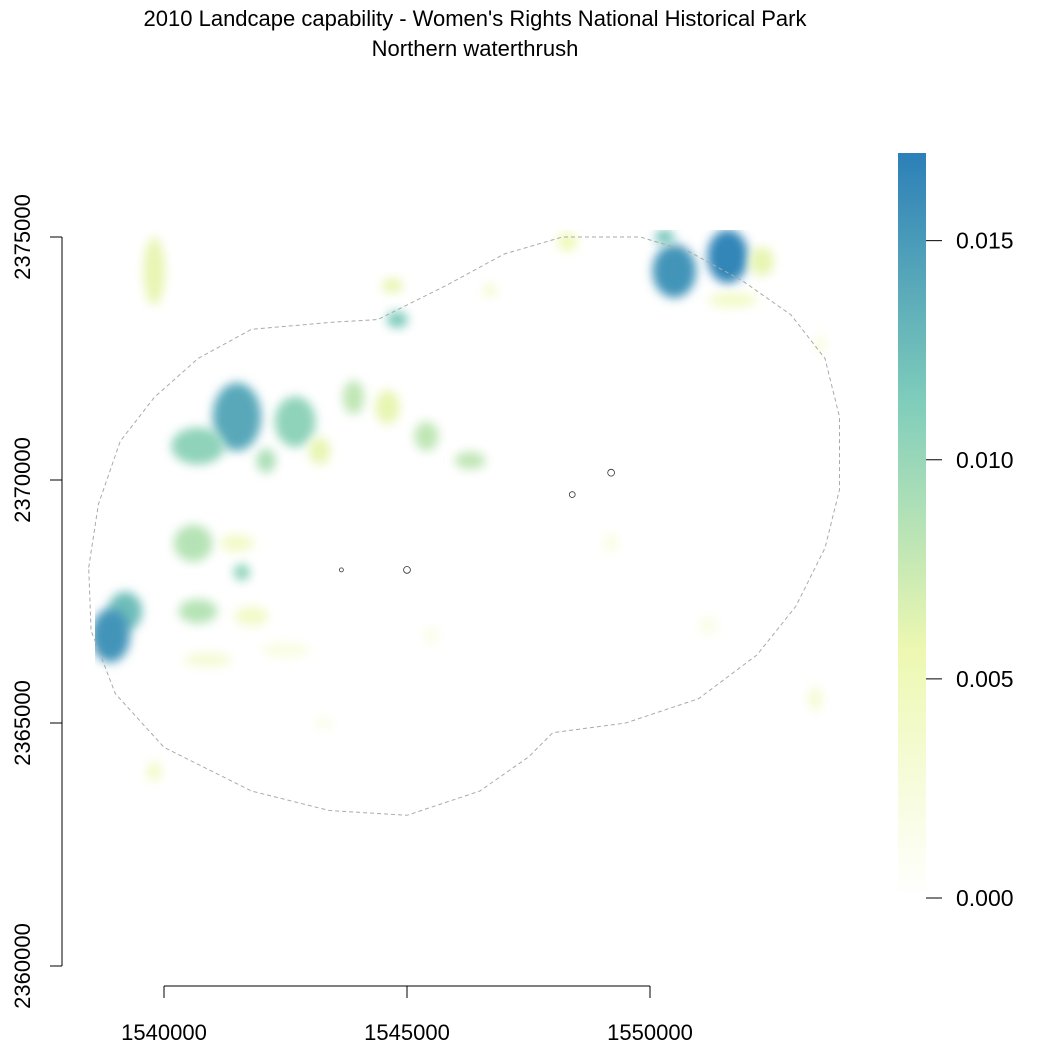  What do you see at coordinates (650, 1032) in the screenshot?
I see `x-tick-label: 1550000` at bounding box center [650, 1032].